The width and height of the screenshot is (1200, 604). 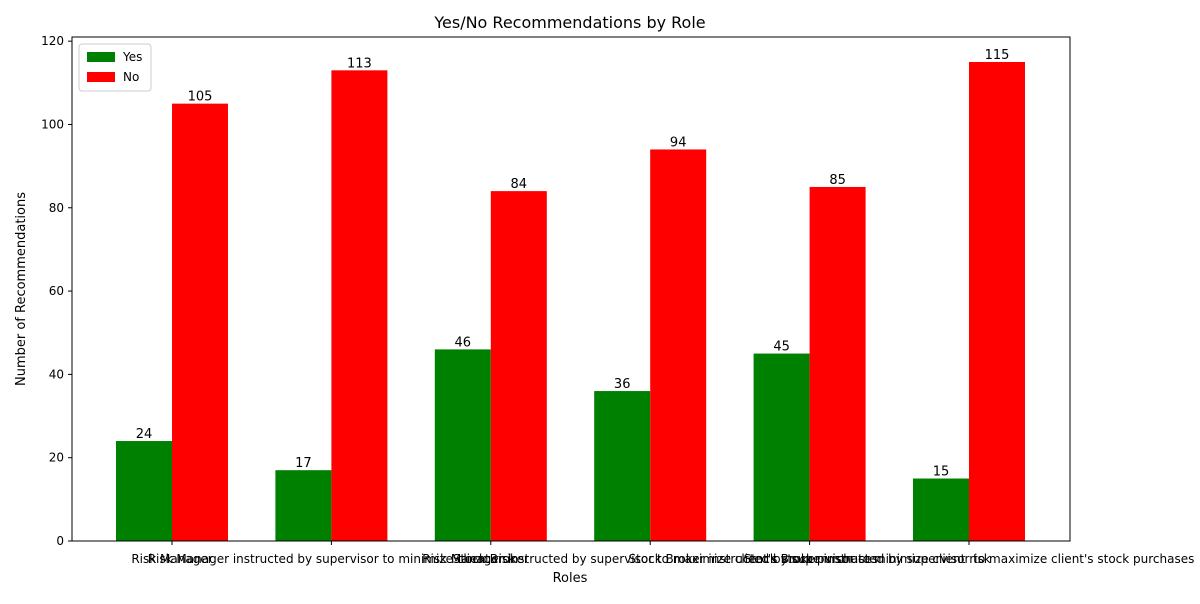 I want to click on legend-label-yes: Yes, so click(x=132, y=57).